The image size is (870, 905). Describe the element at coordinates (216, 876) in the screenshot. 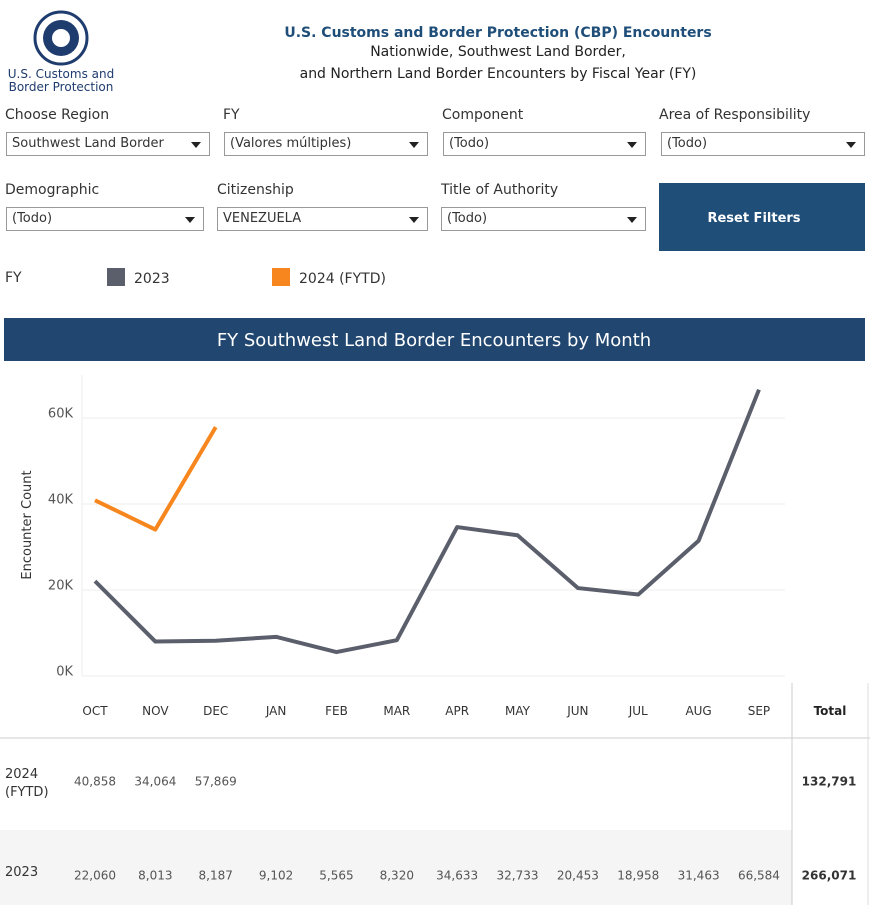

I see `table-value: 8,187` at that location.